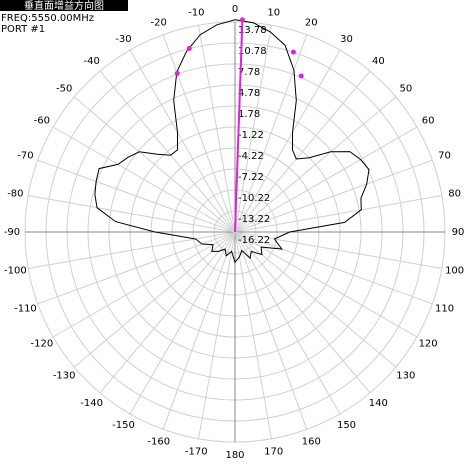 The width and height of the screenshot is (467, 467). I want to click on title-box, so click(64, 5).